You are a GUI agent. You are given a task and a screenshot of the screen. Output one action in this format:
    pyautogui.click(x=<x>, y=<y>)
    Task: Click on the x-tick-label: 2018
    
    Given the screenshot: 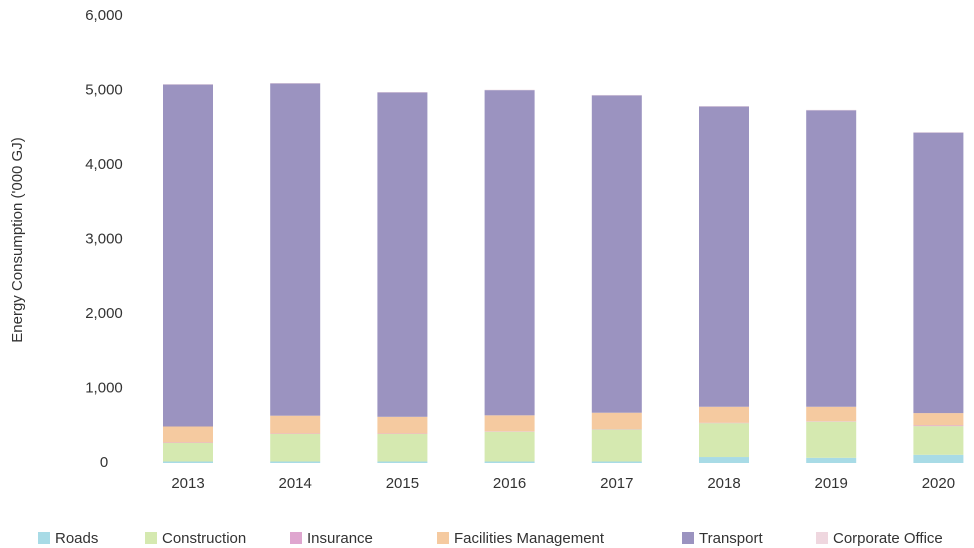 What is the action you would take?
    pyautogui.click(x=723, y=483)
    